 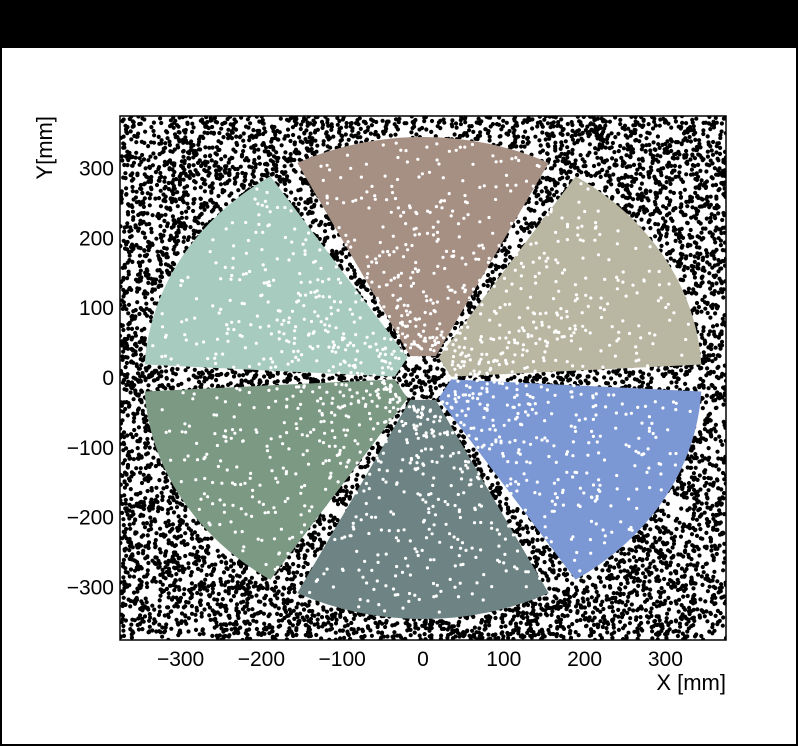 What do you see at coordinates (584, 659) in the screenshot?
I see `x-tick-label: 200` at bounding box center [584, 659].